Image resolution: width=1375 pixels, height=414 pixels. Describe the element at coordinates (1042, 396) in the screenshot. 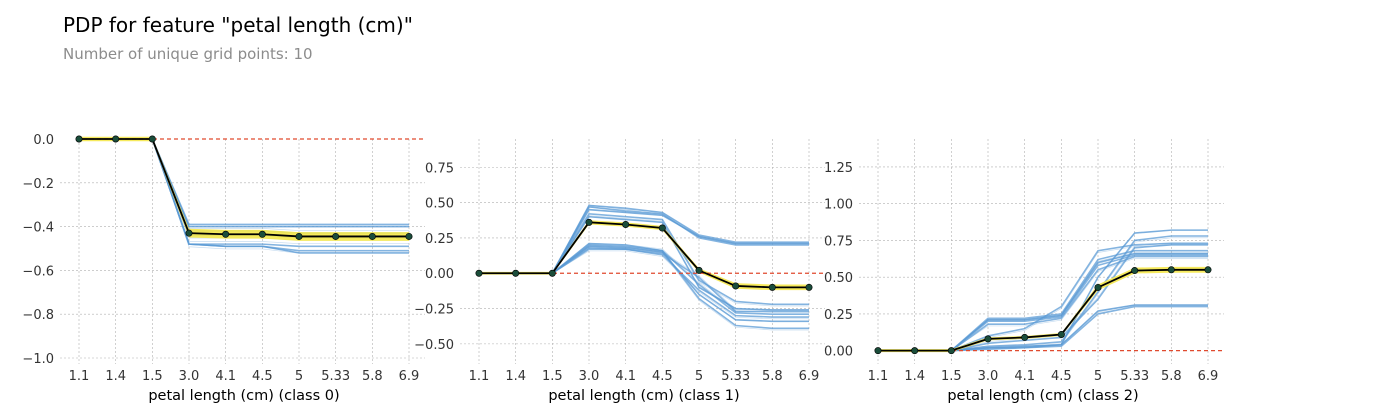

I see `x-axis-title: petal length (cm) (class 2)` at that location.